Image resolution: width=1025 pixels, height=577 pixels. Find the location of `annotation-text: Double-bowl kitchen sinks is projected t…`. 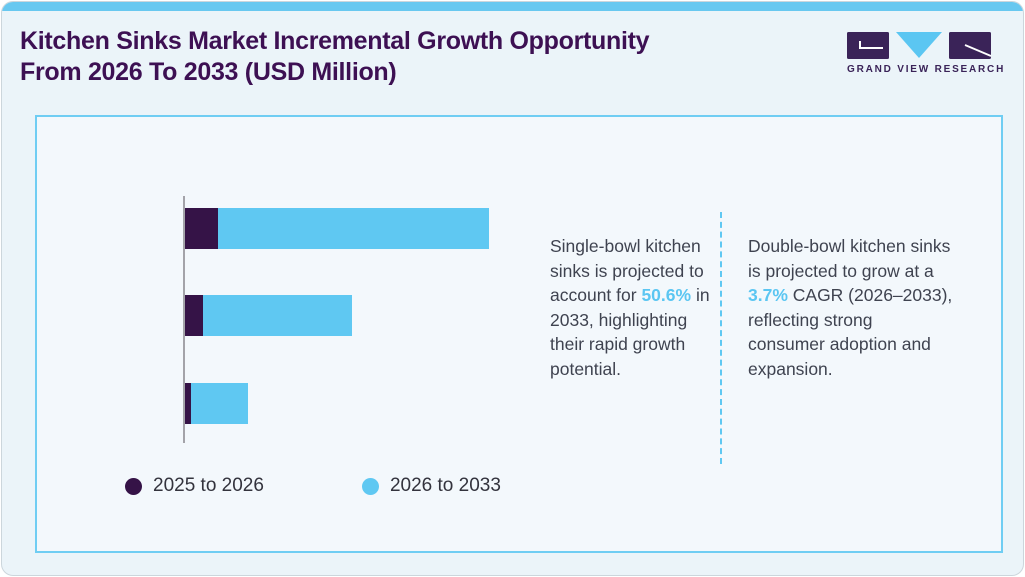

annotation-text: Double-bowl kitchen sinks is projected t… is located at coordinates (849, 258).